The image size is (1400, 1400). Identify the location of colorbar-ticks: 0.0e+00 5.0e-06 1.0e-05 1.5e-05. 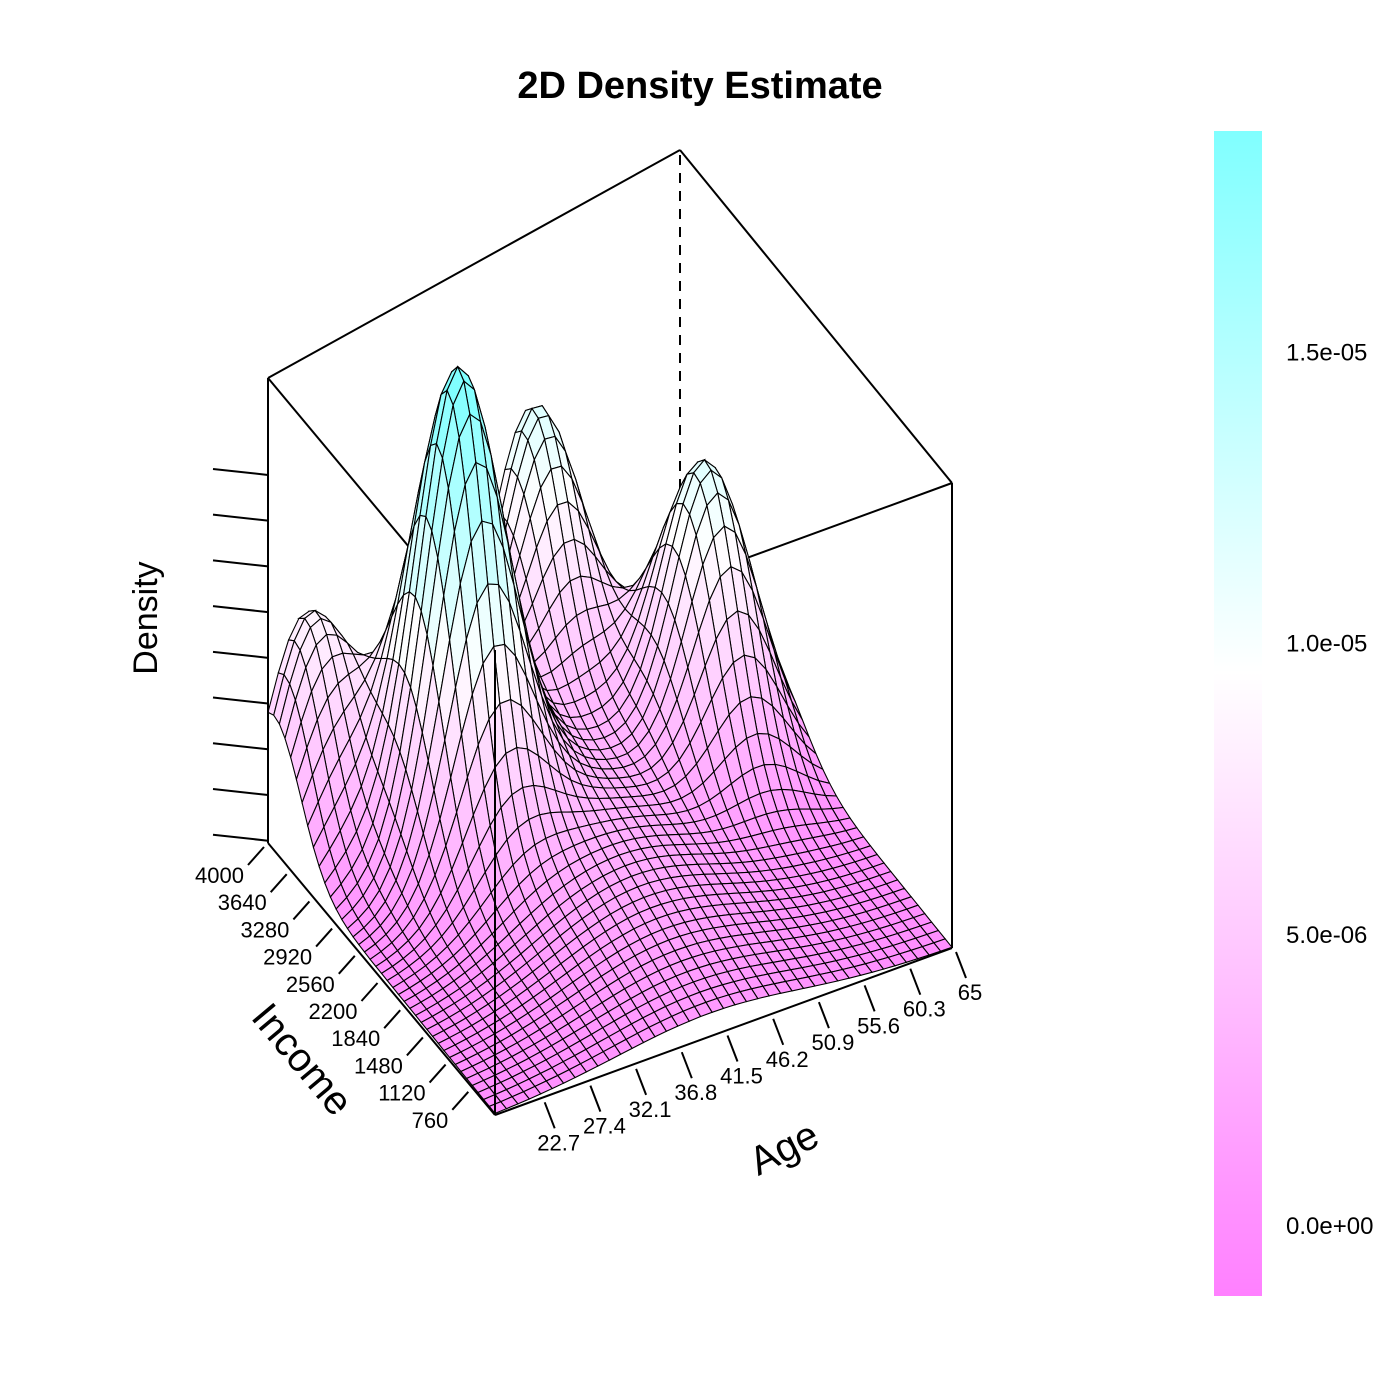
(1329, 789).